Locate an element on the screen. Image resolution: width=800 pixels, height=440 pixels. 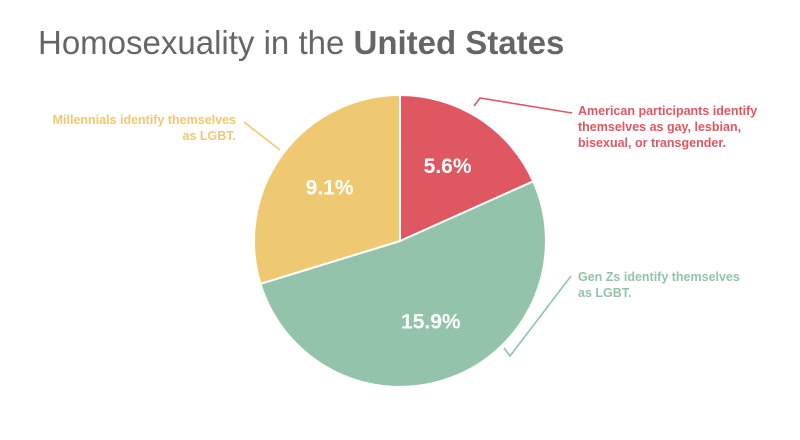
callout-genz-line-2: as LGBT. is located at coordinates (605, 293).